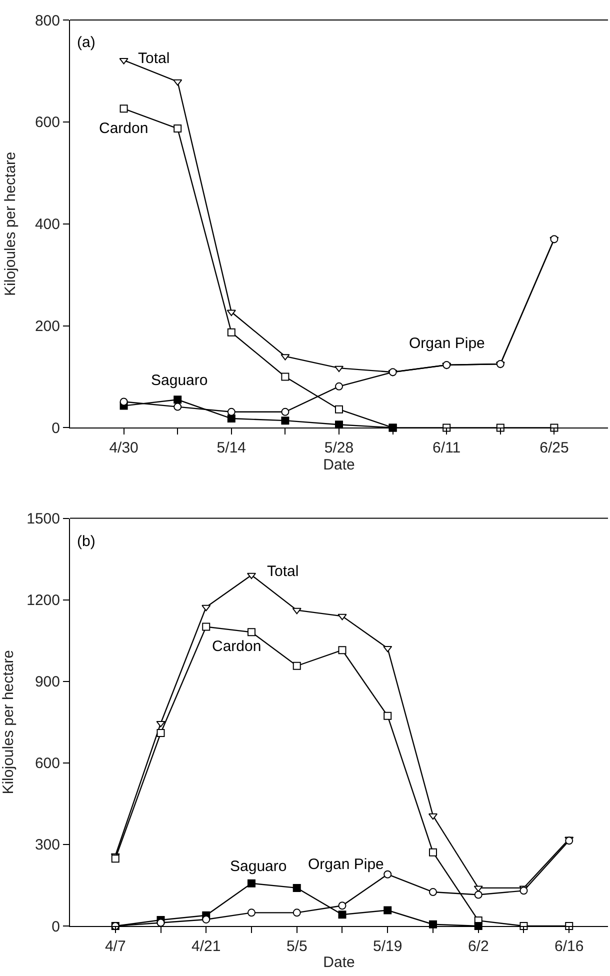 The height and width of the screenshot is (976, 610). Describe the element at coordinates (47, 21) in the screenshot. I see `y-tick-label: 800` at that location.